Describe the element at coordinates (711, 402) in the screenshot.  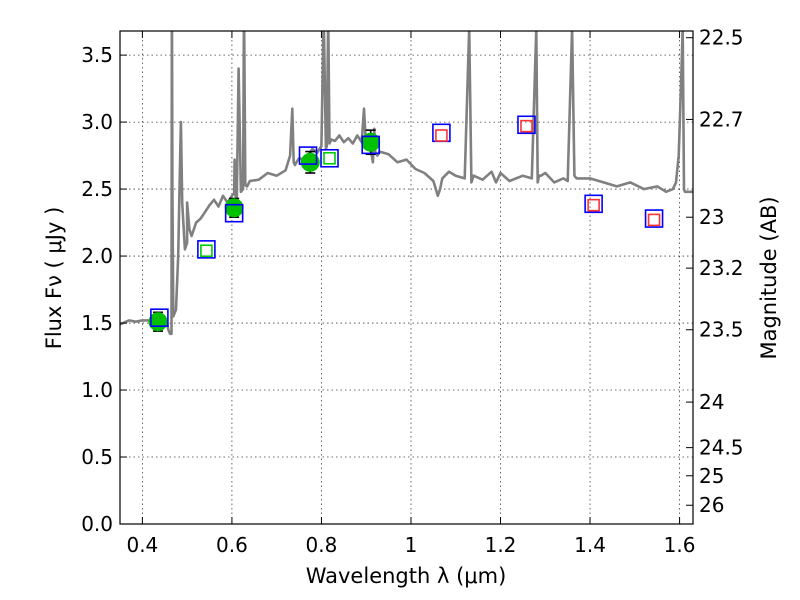
I see `y2-tick-label: 24` at that location.